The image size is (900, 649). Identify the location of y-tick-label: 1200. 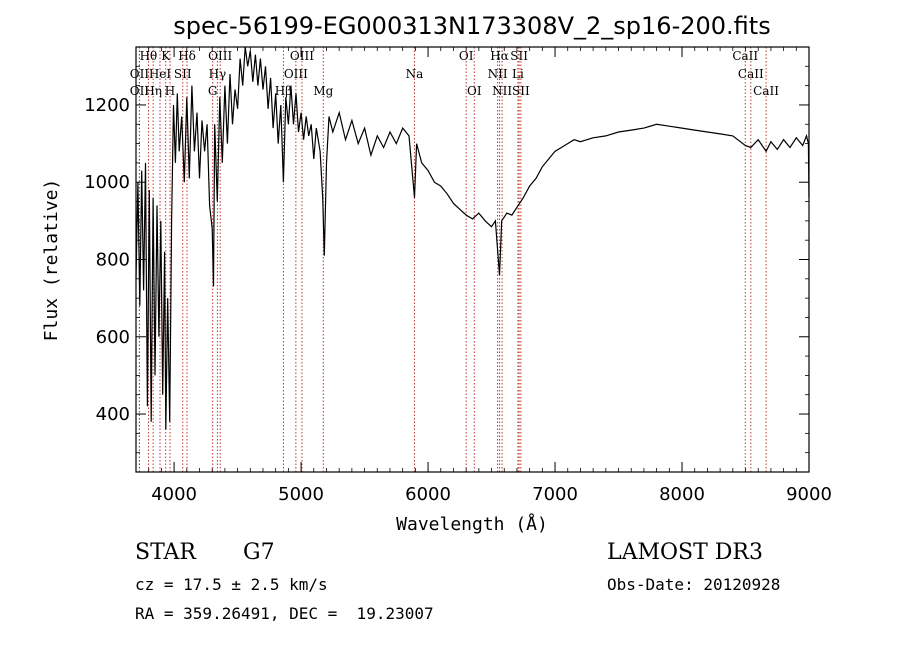
(107, 105).